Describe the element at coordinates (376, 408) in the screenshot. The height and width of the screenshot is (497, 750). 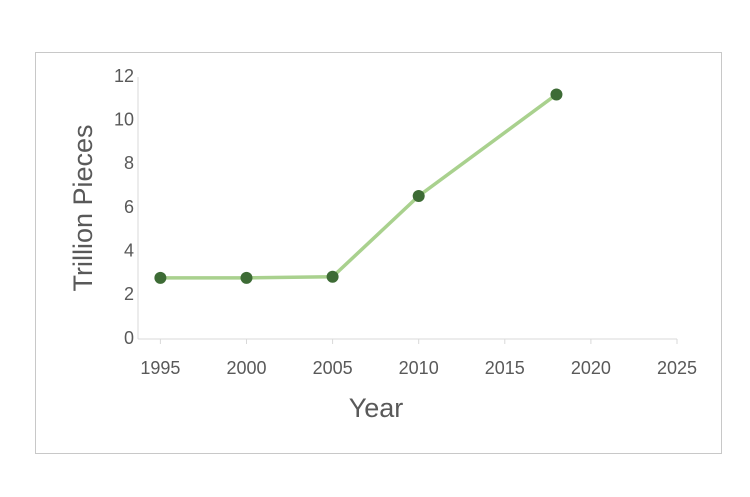
I see `x-axis-title: Year` at that location.